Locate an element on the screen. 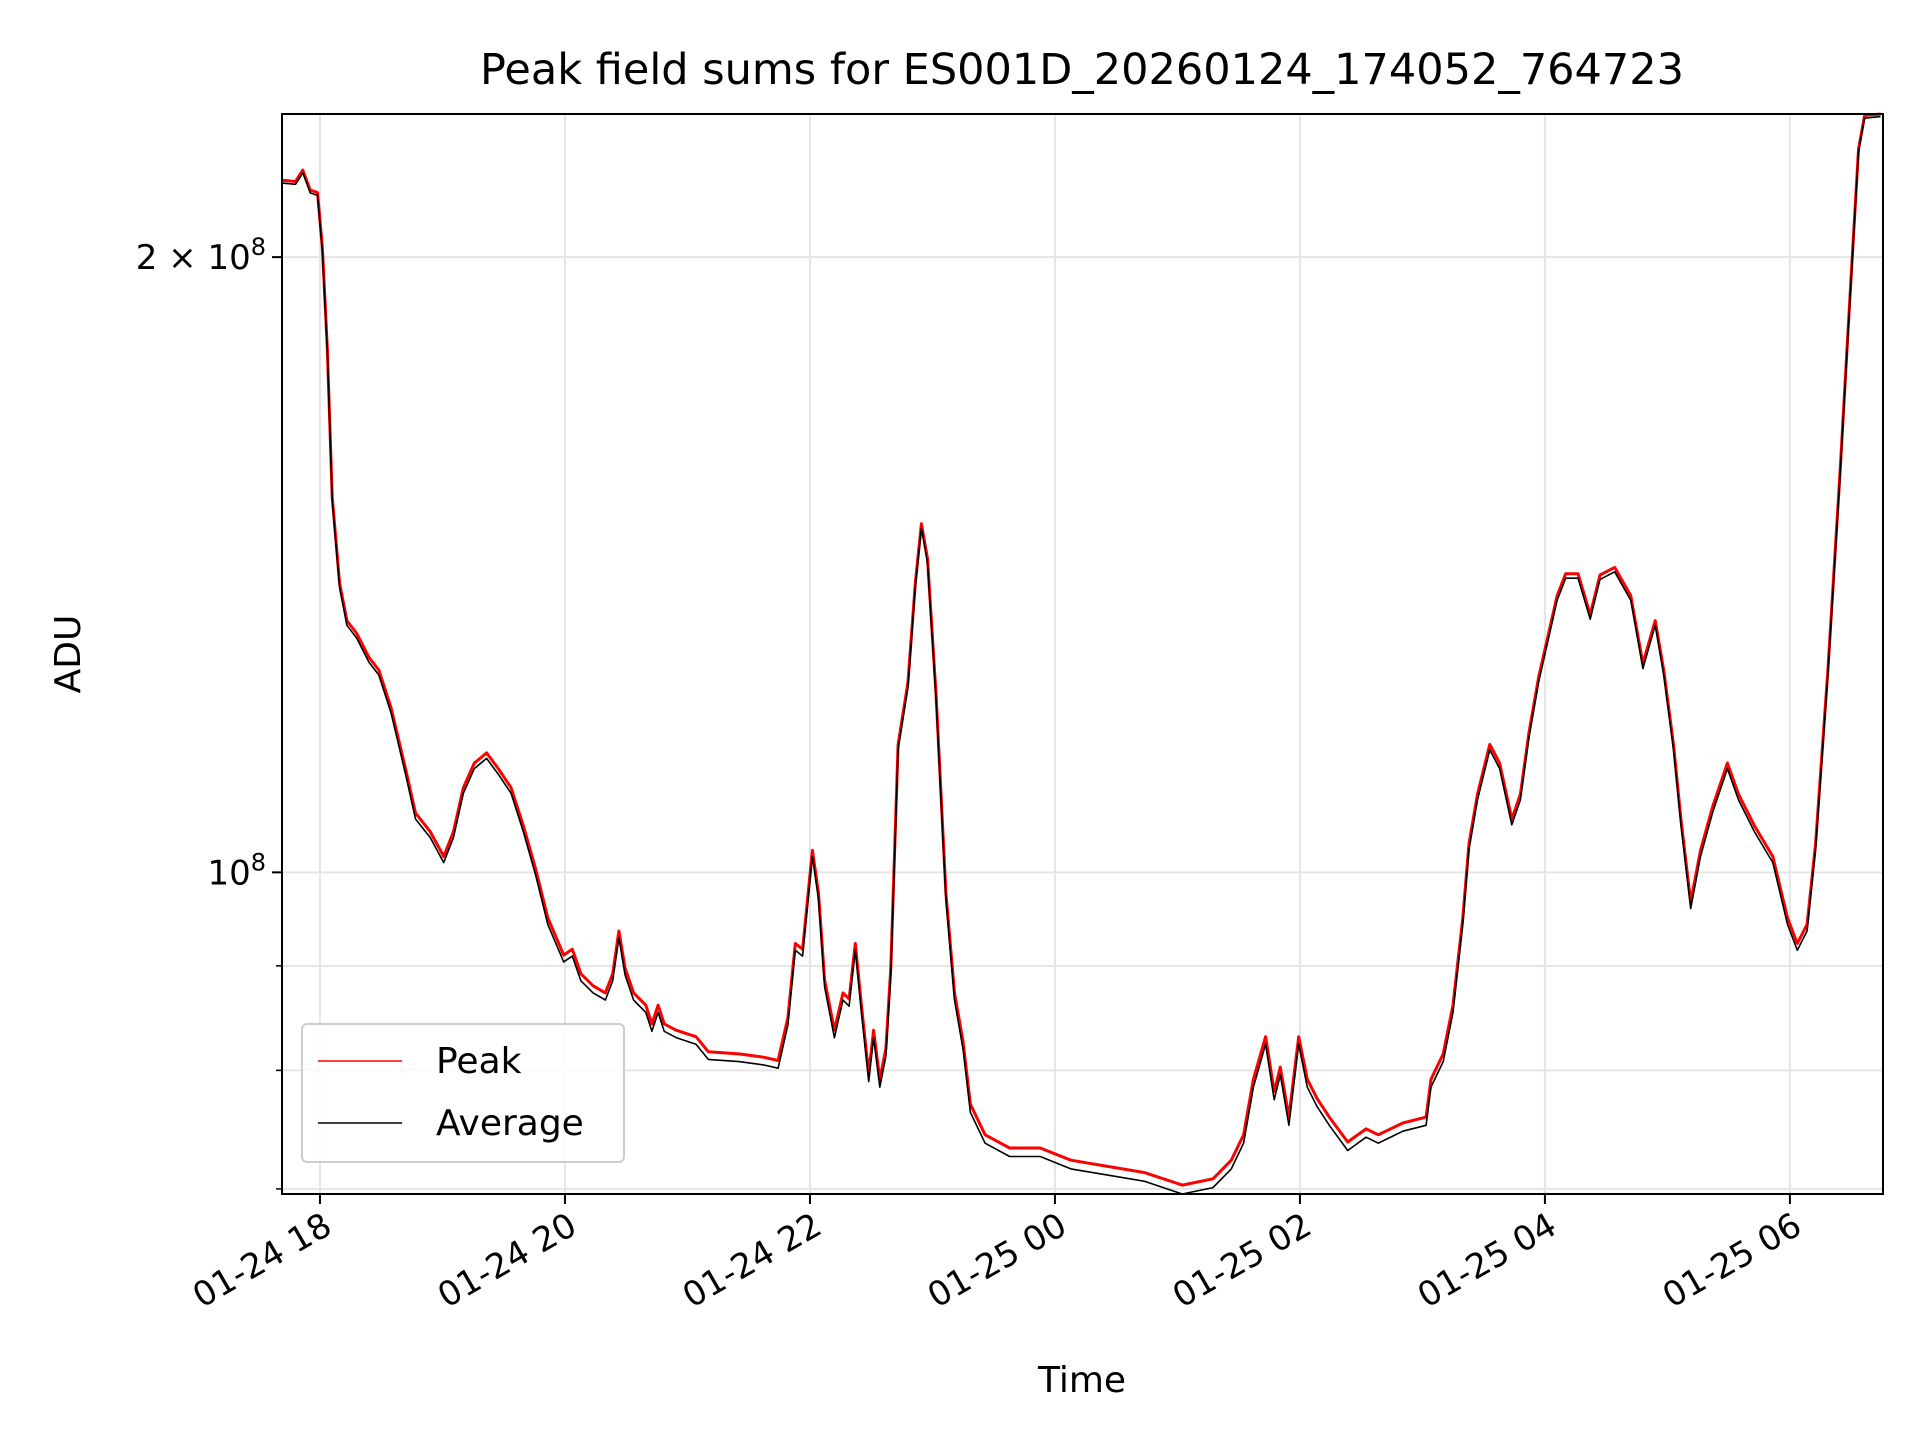 The image size is (1920, 1440). y-tick-label: 2 × 108 is located at coordinates (201, 255).